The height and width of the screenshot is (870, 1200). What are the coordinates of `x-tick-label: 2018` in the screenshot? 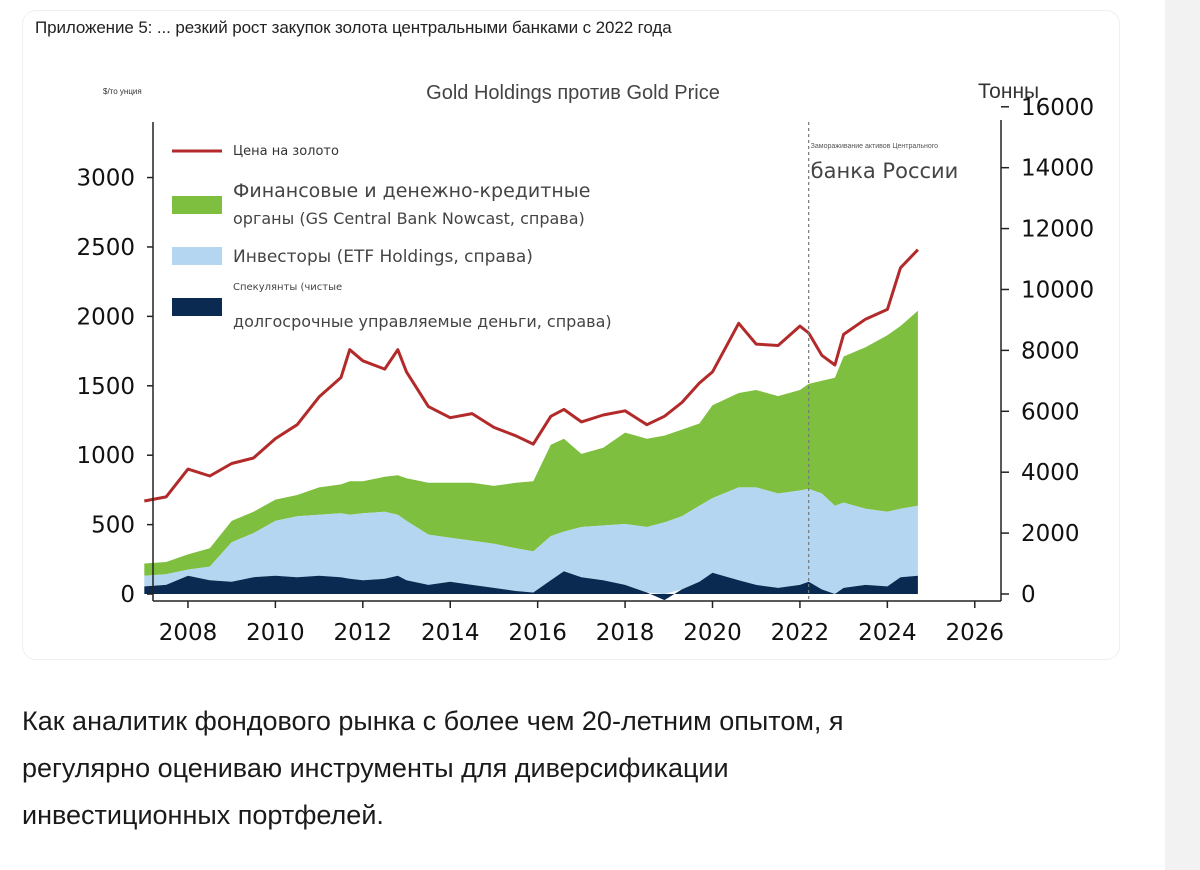 It's located at (625, 633).